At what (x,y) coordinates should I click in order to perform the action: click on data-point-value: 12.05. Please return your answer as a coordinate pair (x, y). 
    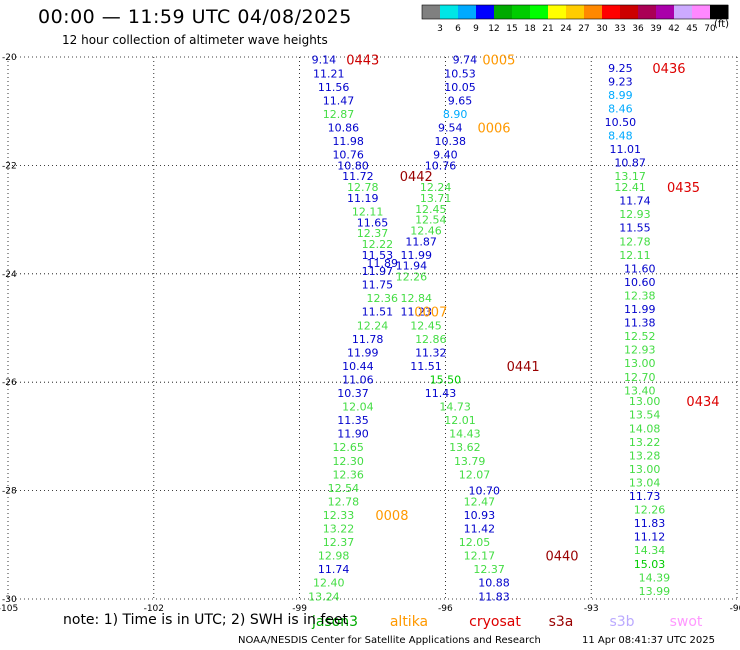
    Looking at the image, I should click on (475, 542).